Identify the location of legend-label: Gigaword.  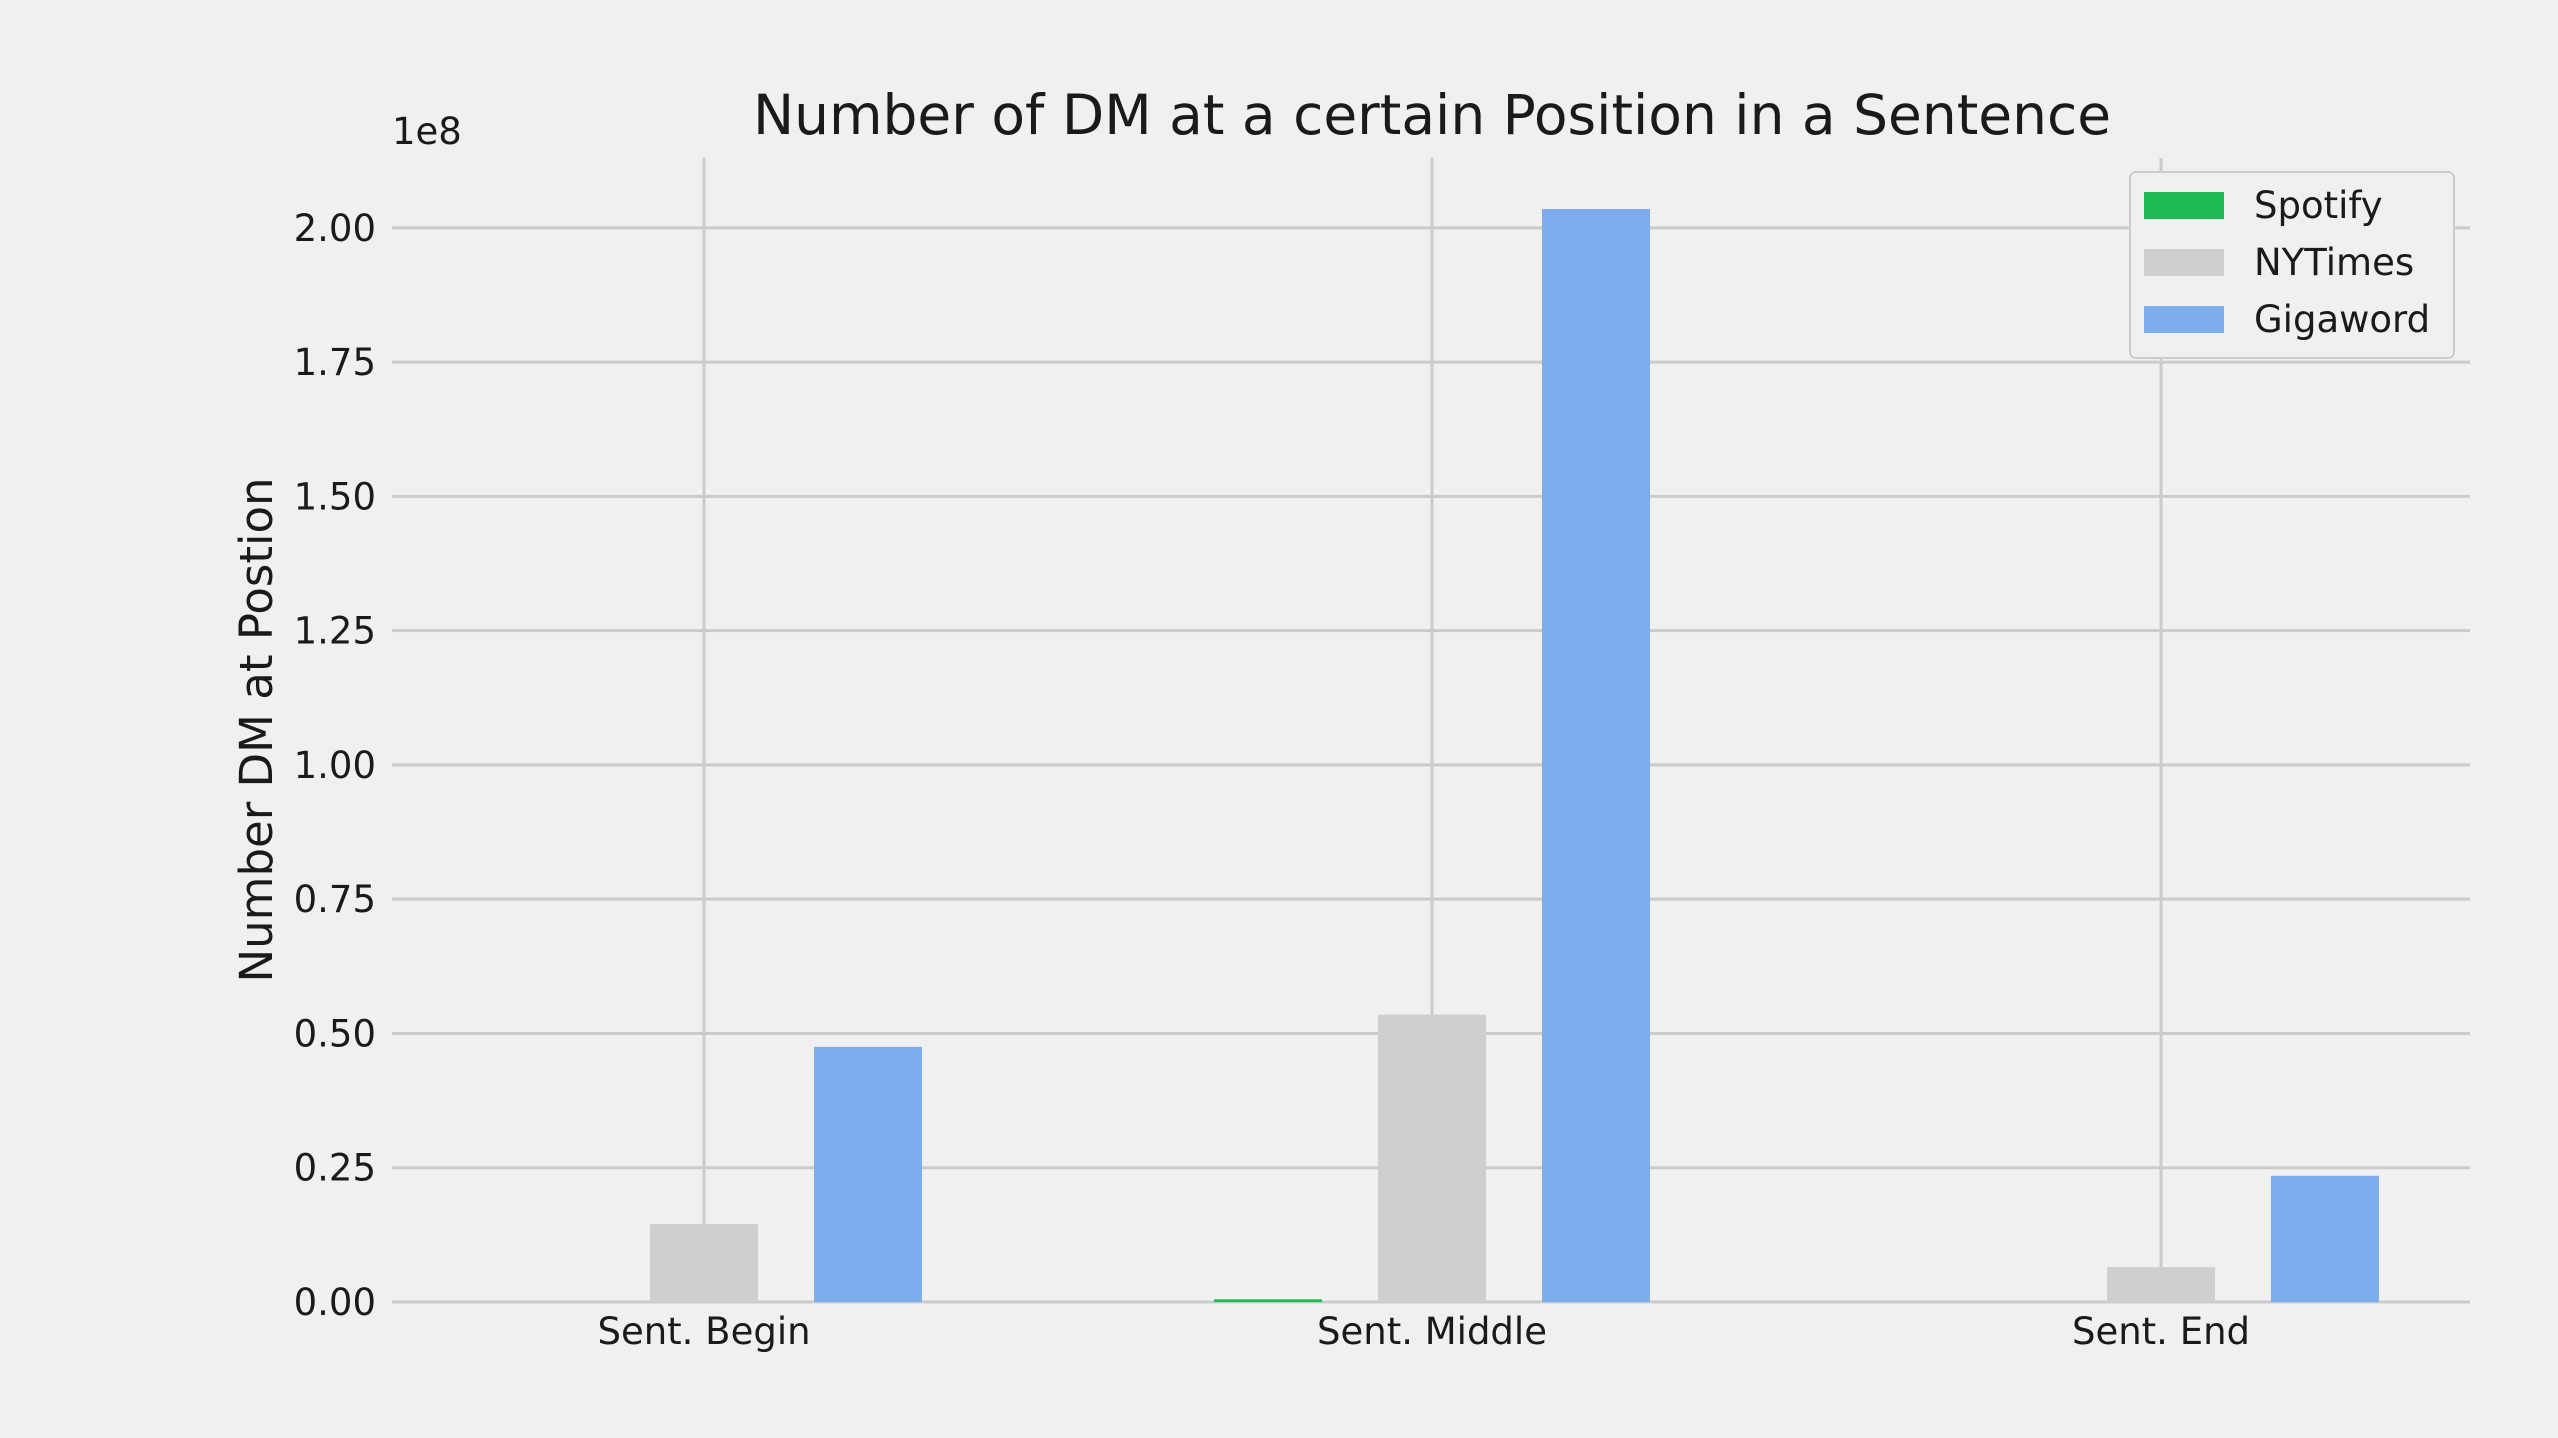
(2342, 319).